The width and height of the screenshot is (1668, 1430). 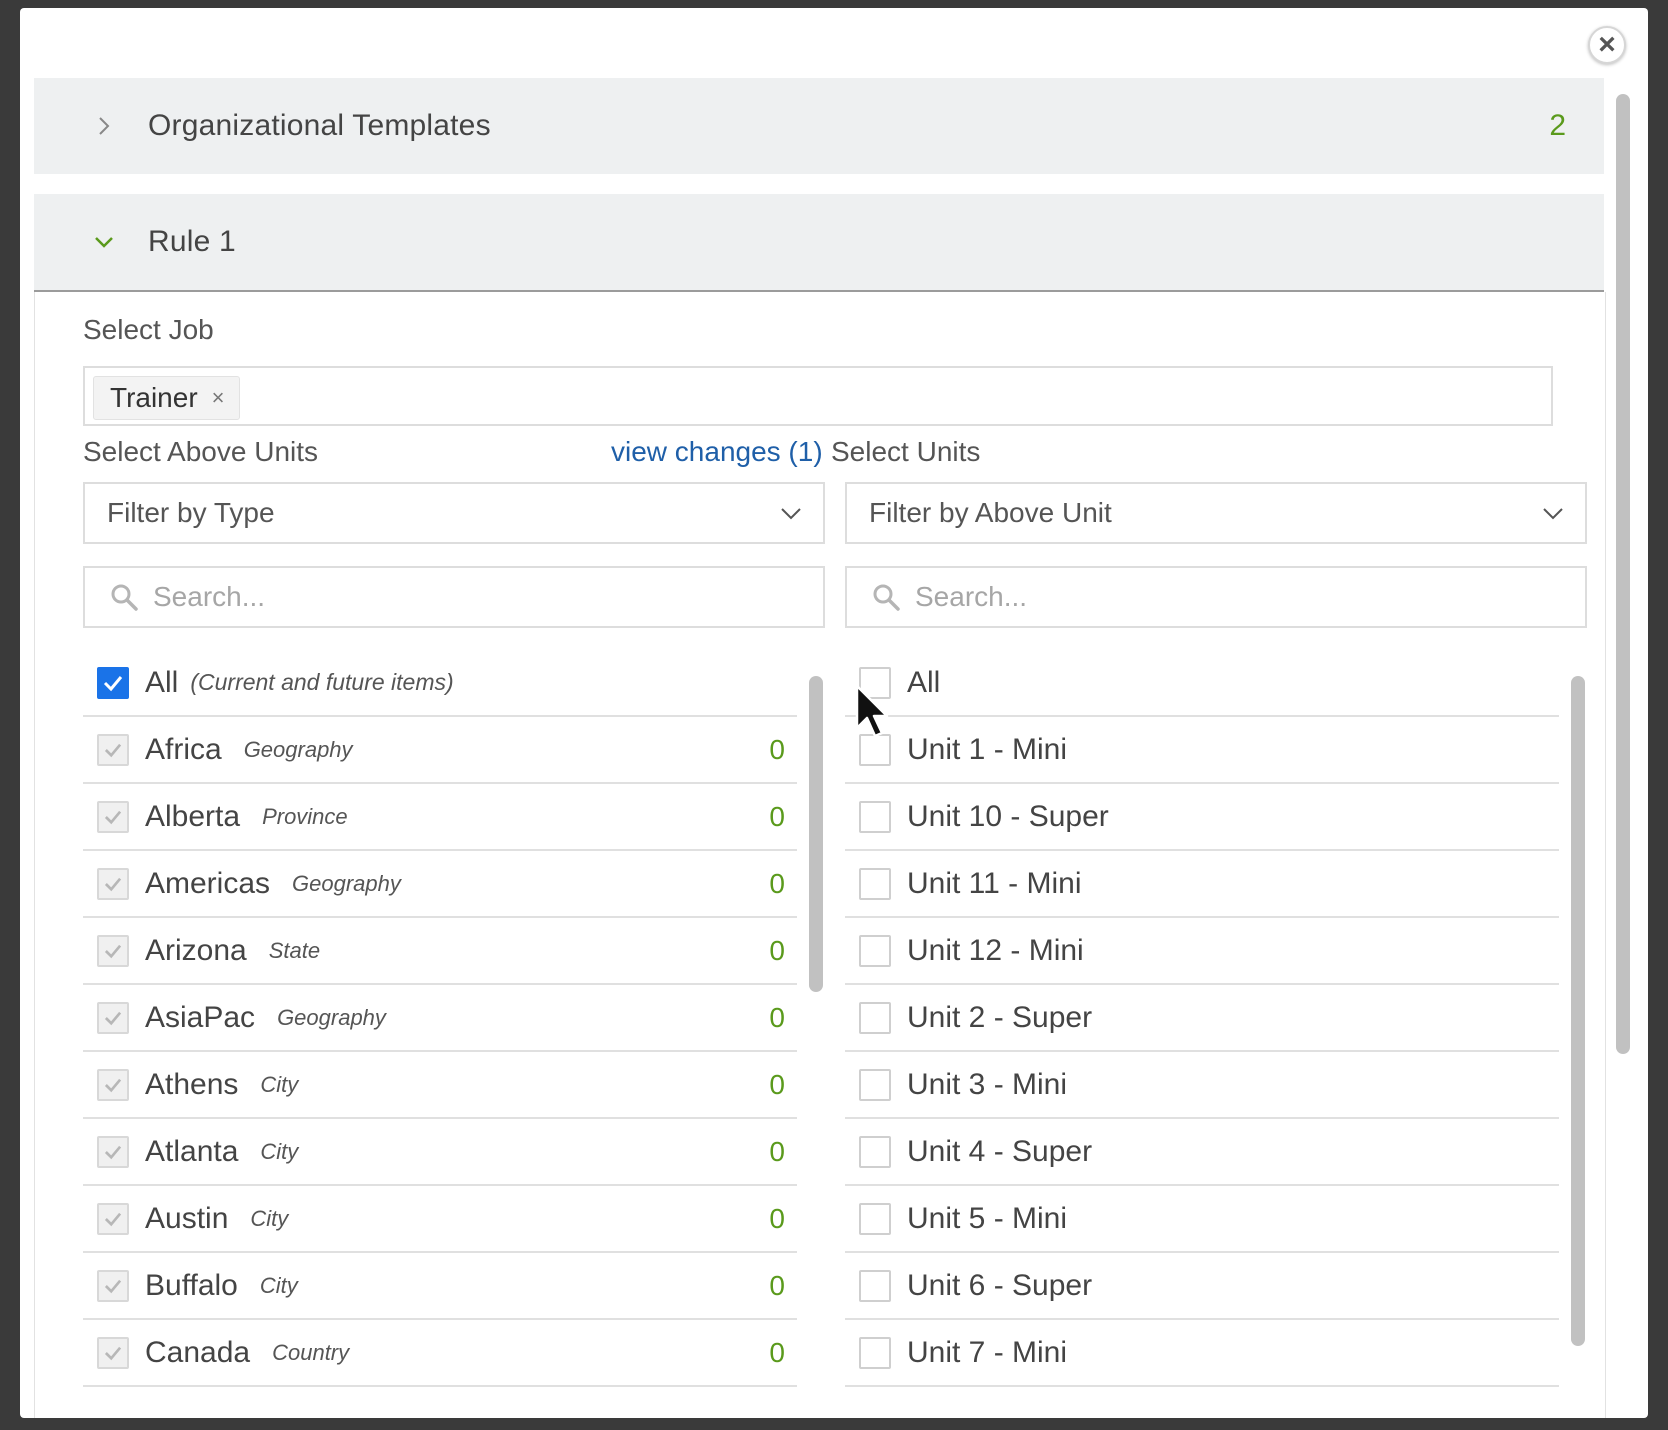 What do you see at coordinates (187, 1218) in the screenshot?
I see `list-item-label: Austin` at bounding box center [187, 1218].